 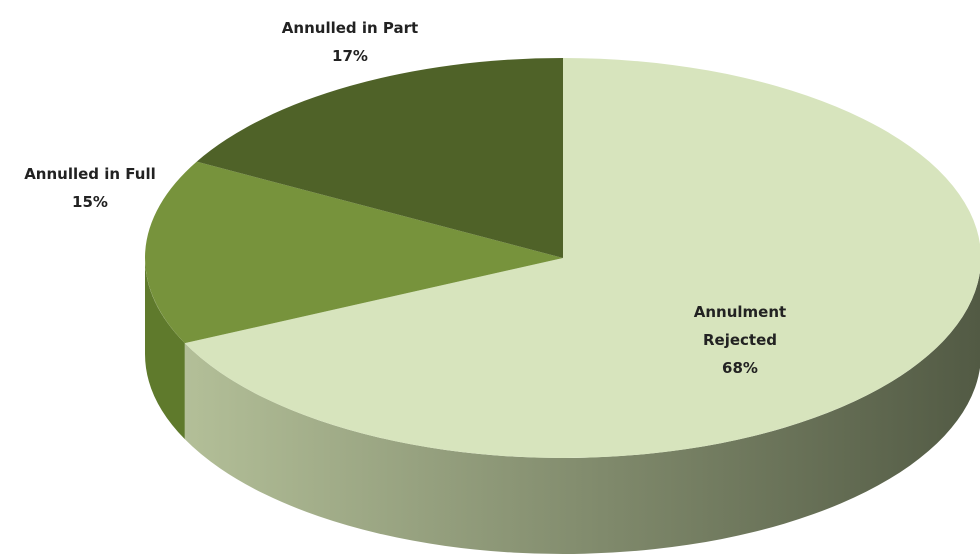 What do you see at coordinates (740, 326) in the screenshot?
I see `category-label: Annulment Rejected` at bounding box center [740, 326].